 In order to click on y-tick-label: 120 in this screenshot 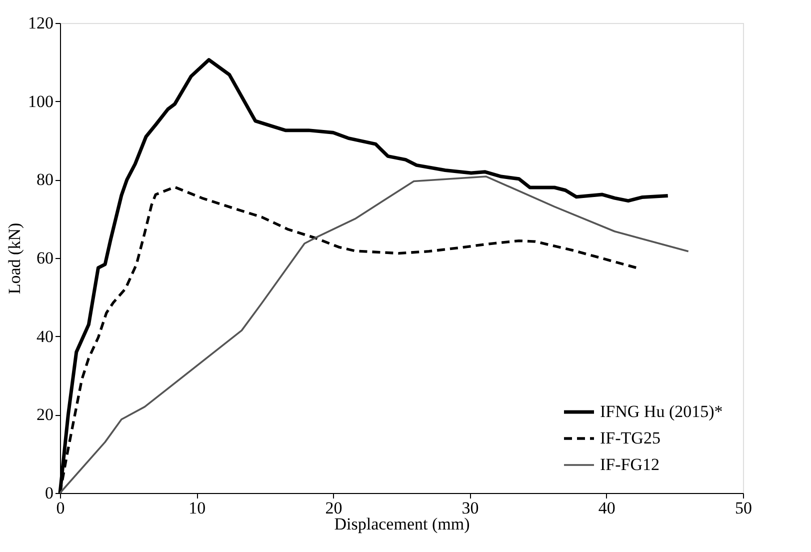, I will do `click(41, 23)`.